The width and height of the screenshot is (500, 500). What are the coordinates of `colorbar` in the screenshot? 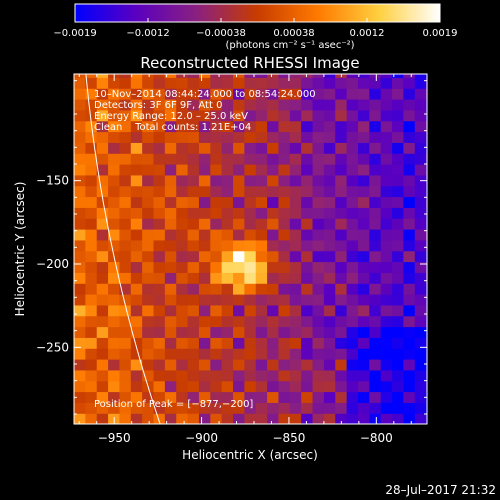 It's located at (257, 13).